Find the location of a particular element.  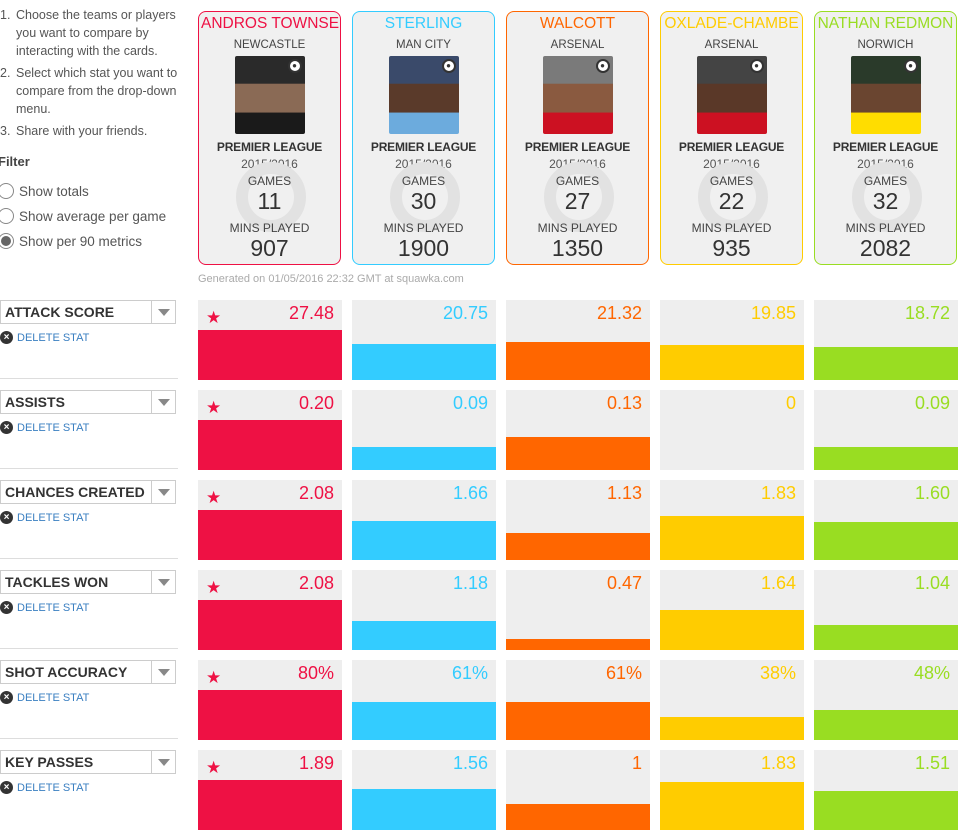

stat-dropdown: TACKLES WON is located at coordinates (88, 582).